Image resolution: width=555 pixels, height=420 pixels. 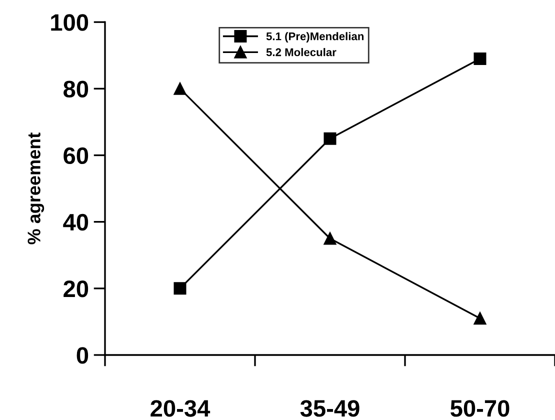 What do you see at coordinates (69, 22) in the screenshot?
I see `y-tick-label: 100` at bounding box center [69, 22].